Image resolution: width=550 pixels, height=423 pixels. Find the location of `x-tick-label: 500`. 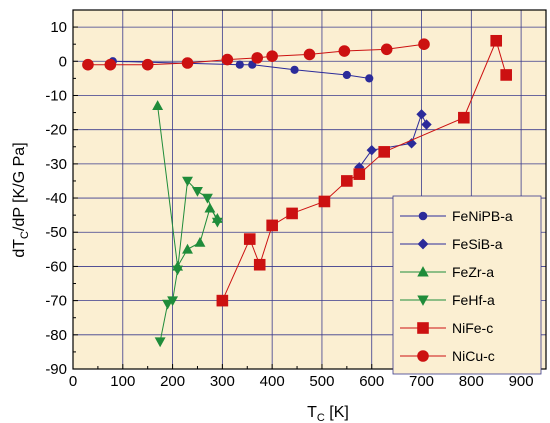

x-tick-label: 500 is located at coordinates (321, 381).